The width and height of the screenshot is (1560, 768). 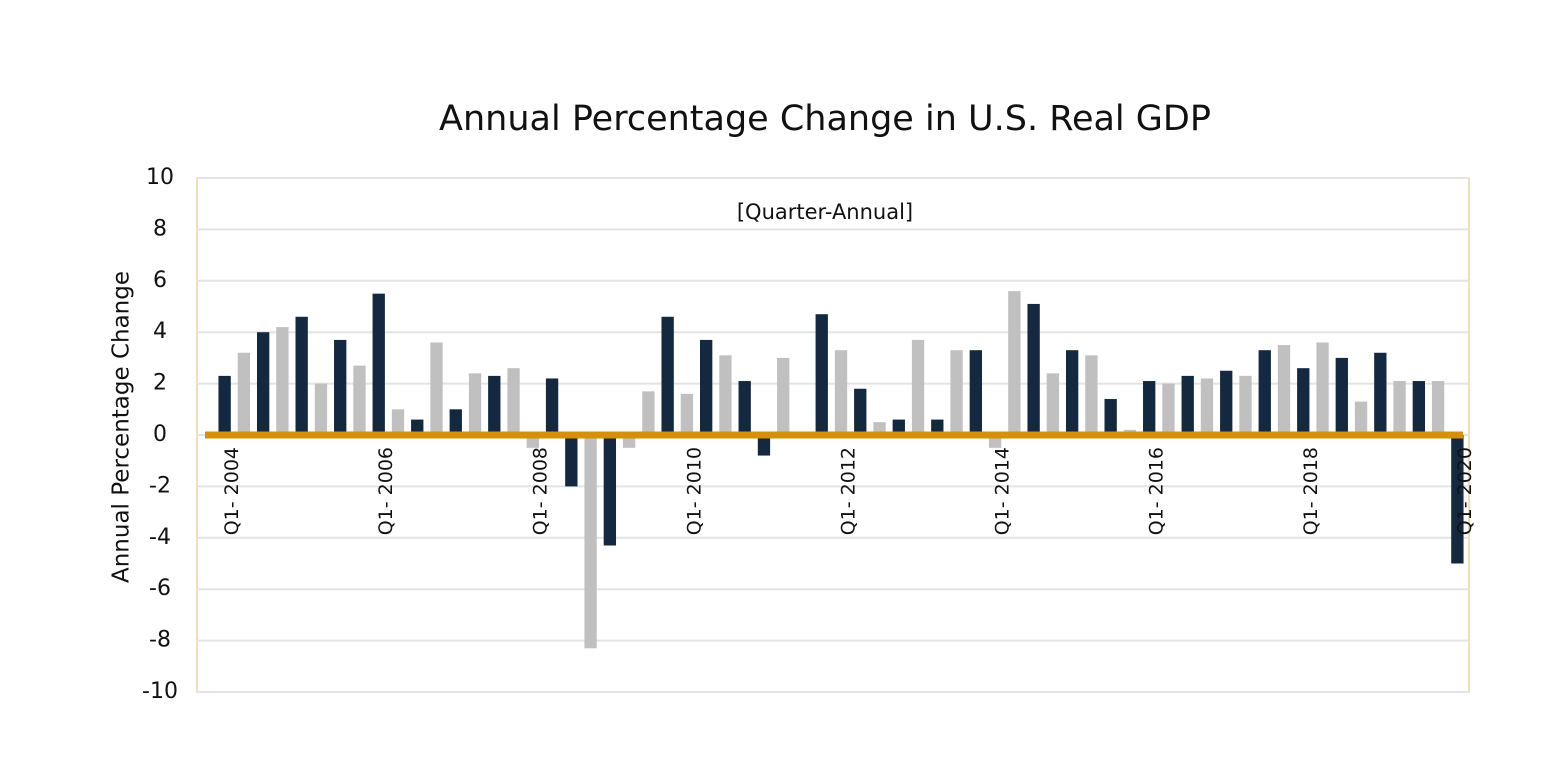 I want to click on y-tick-label: 6, so click(x=160, y=280).